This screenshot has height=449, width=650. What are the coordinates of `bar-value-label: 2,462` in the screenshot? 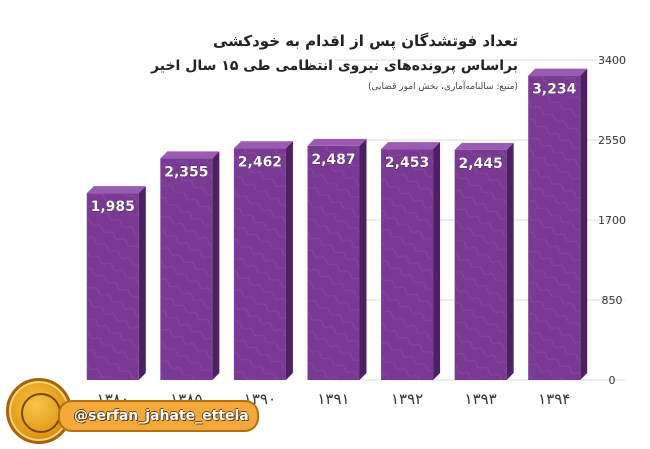 It's located at (260, 162).